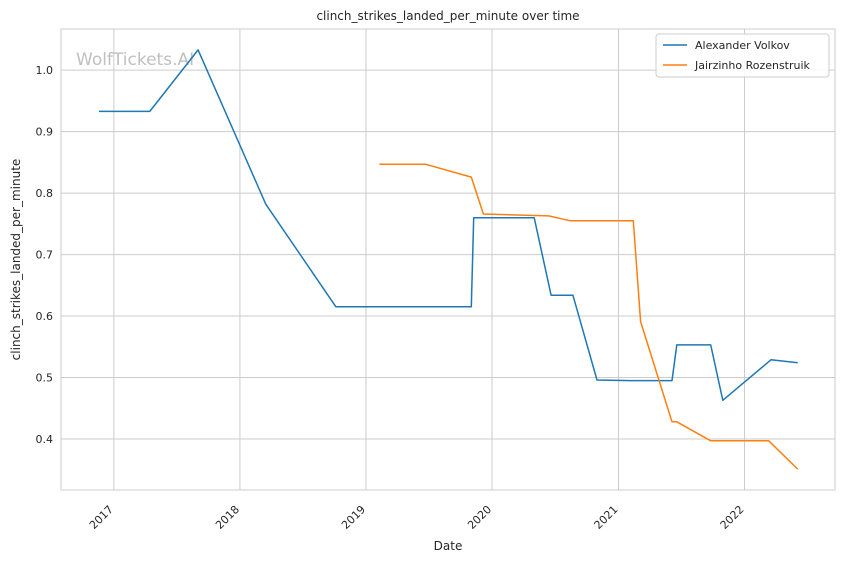 This screenshot has height=561, width=844. What do you see at coordinates (752, 65) in the screenshot?
I see `legend-label-2: Jairzinho Rozenstruik` at bounding box center [752, 65].